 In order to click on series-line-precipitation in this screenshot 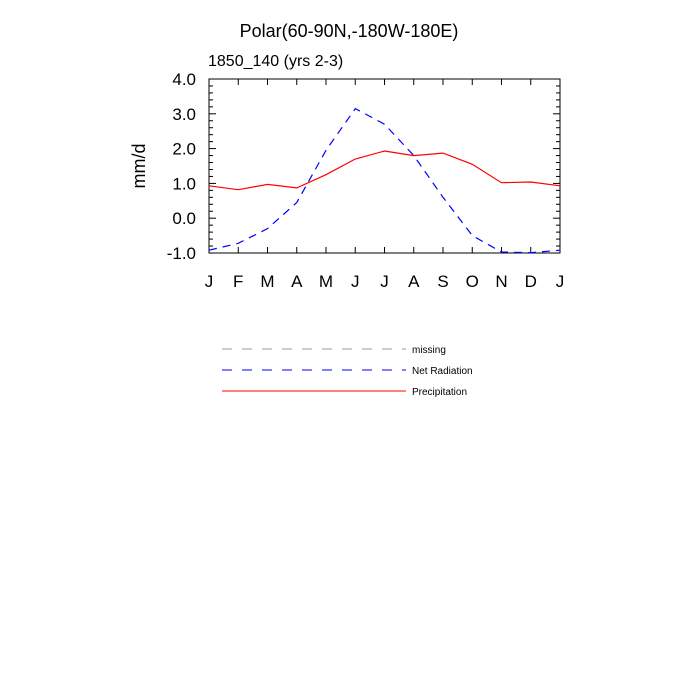, I will do `click(384, 170)`.